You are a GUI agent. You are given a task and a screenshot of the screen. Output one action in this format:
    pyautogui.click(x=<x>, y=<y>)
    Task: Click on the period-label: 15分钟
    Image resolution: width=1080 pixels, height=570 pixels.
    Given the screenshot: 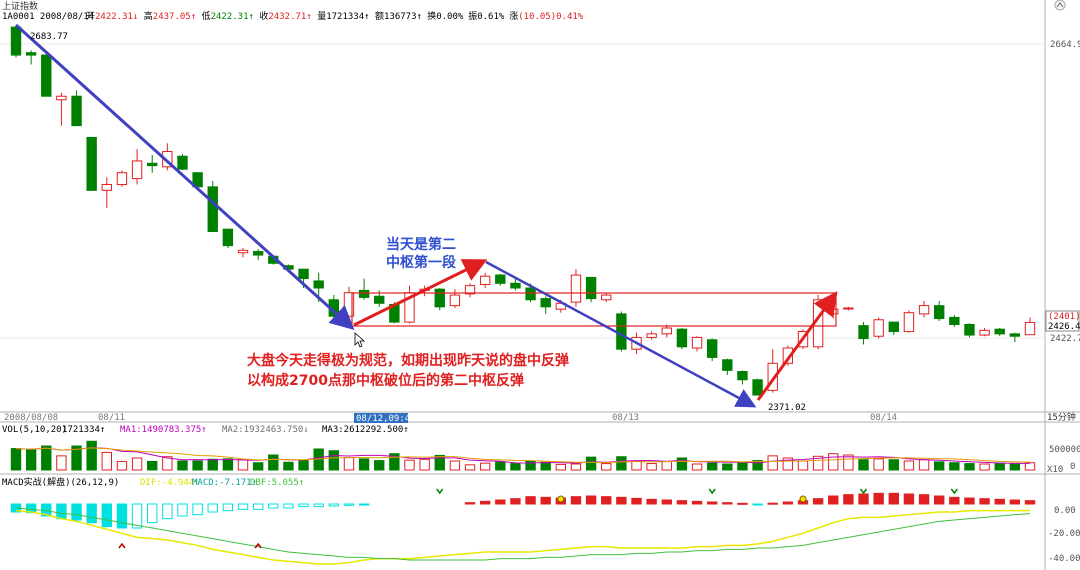 What is the action you would take?
    pyautogui.click(x=1061, y=417)
    